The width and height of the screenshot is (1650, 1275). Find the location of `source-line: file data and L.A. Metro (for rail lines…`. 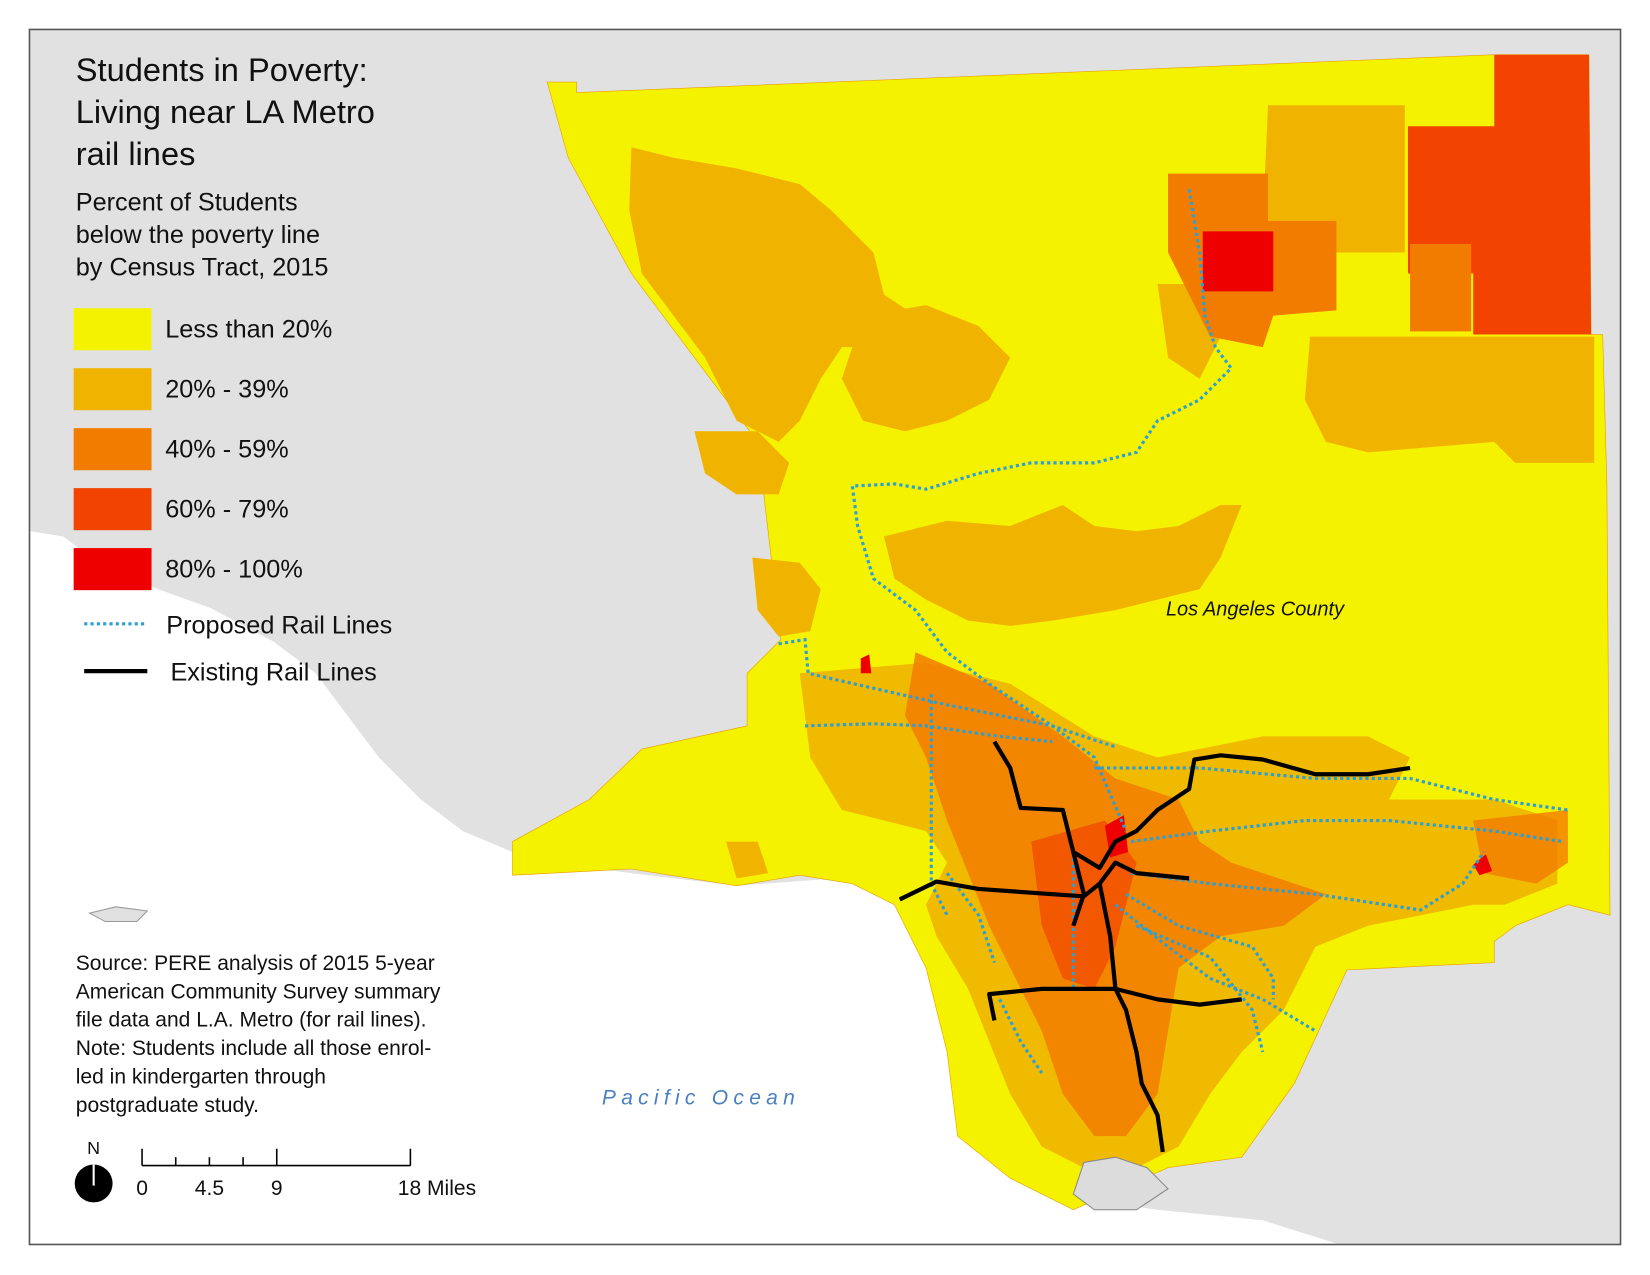

source-line: file data and L.A. Metro (for rail lines… is located at coordinates (251, 1020).